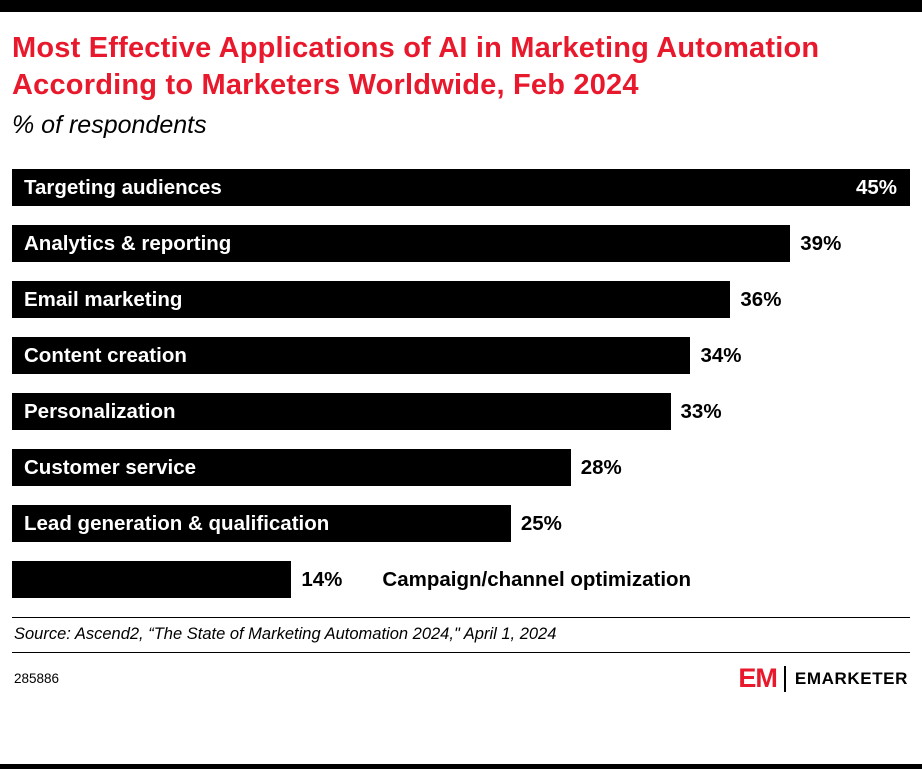 The image size is (922, 769). I want to click on chart-id: 285886, so click(37, 678).